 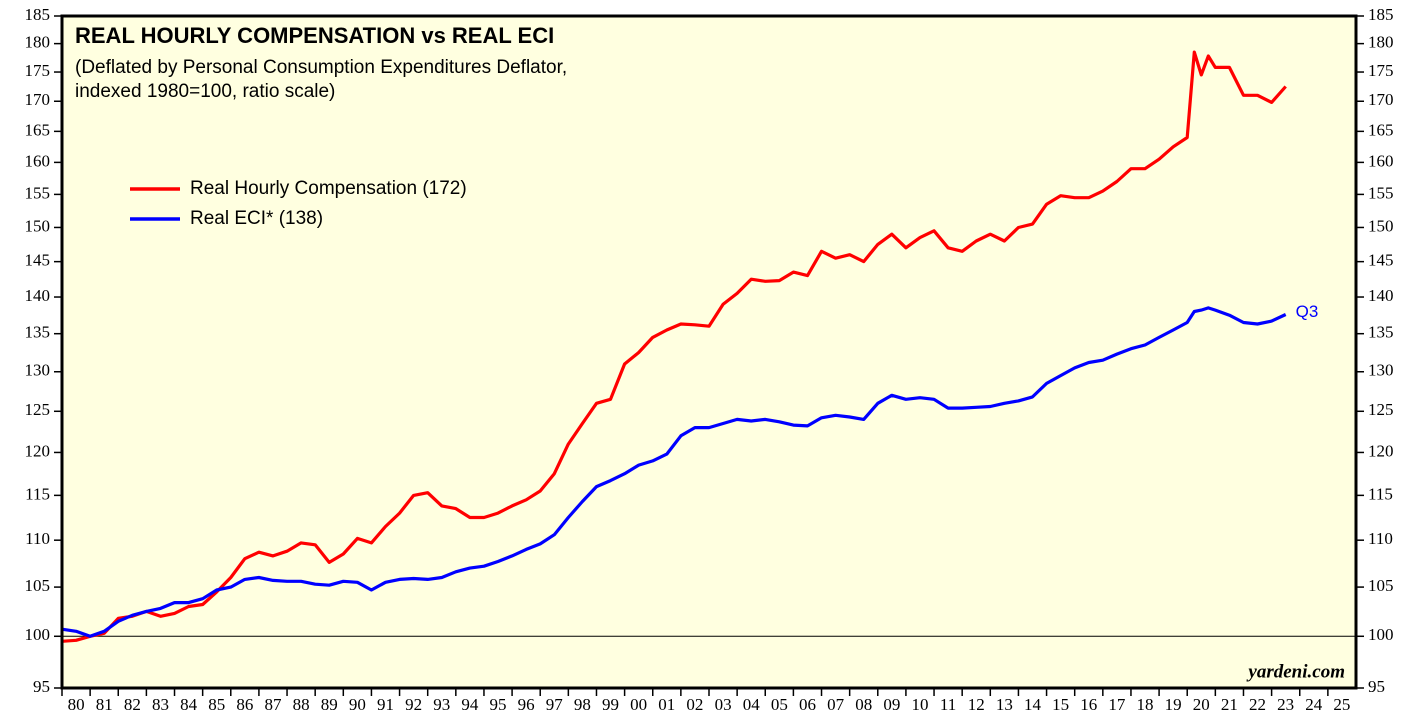 I want to click on x-tick-label: 16, so click(x=1088, y=704).